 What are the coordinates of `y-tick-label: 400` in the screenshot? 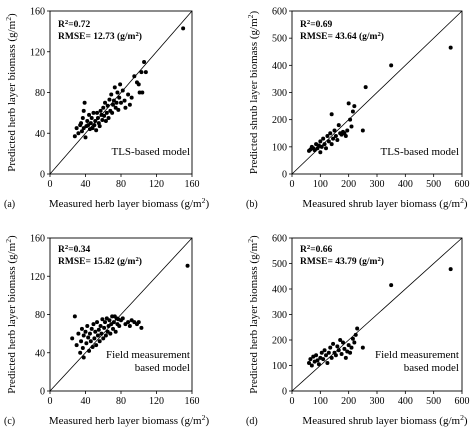 It's located at (279, 66).